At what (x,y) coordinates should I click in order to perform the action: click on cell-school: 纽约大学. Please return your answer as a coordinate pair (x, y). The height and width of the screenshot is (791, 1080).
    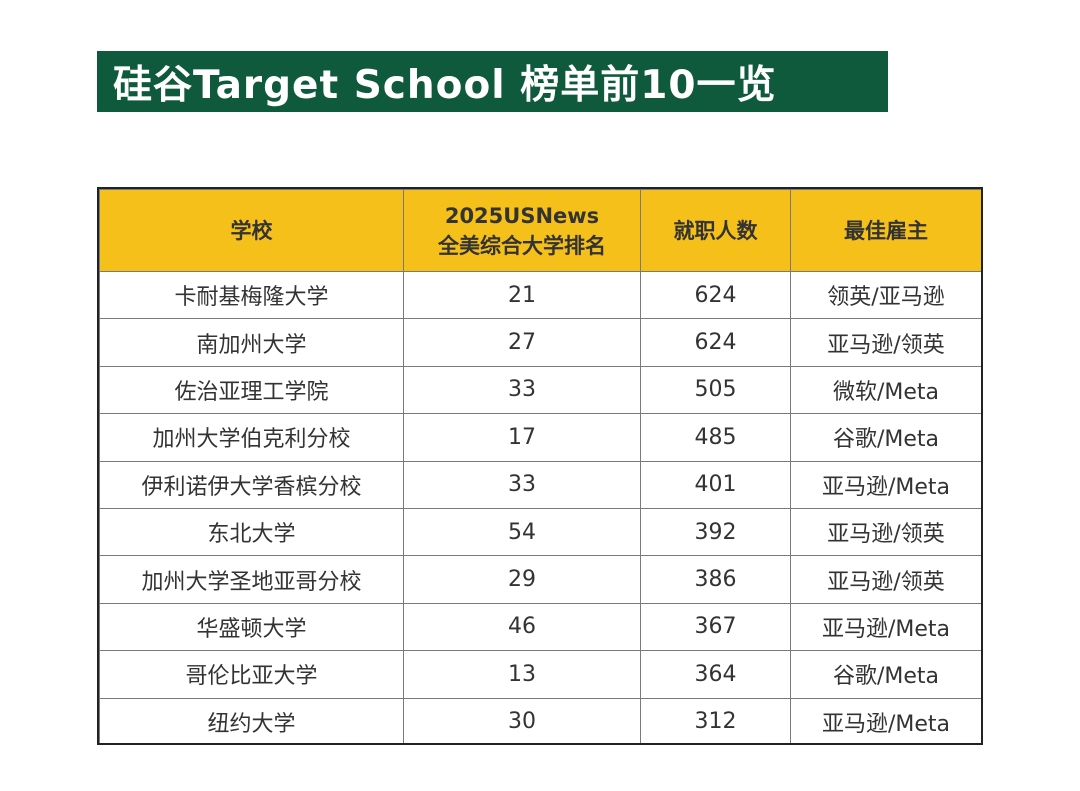
    Looking at the image, I should click on (251, 720).